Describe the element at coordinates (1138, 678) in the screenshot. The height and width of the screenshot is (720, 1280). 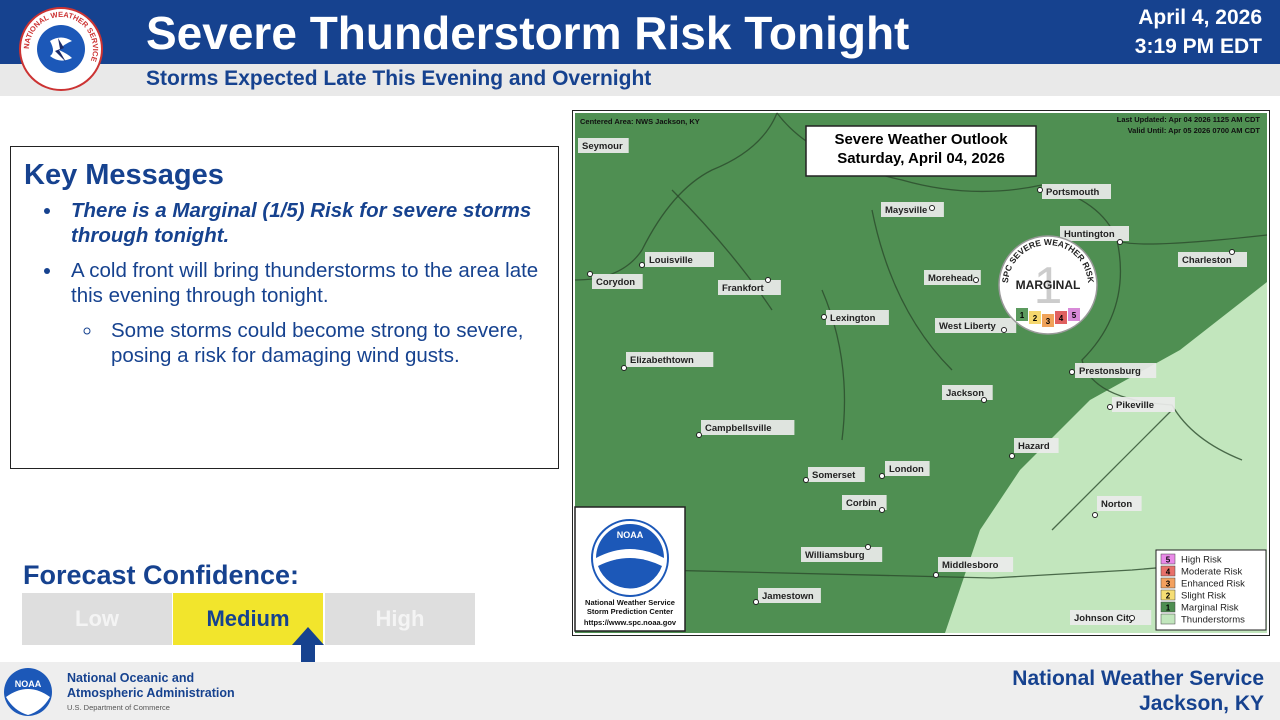
I see `office: National Weather Service` at that location.